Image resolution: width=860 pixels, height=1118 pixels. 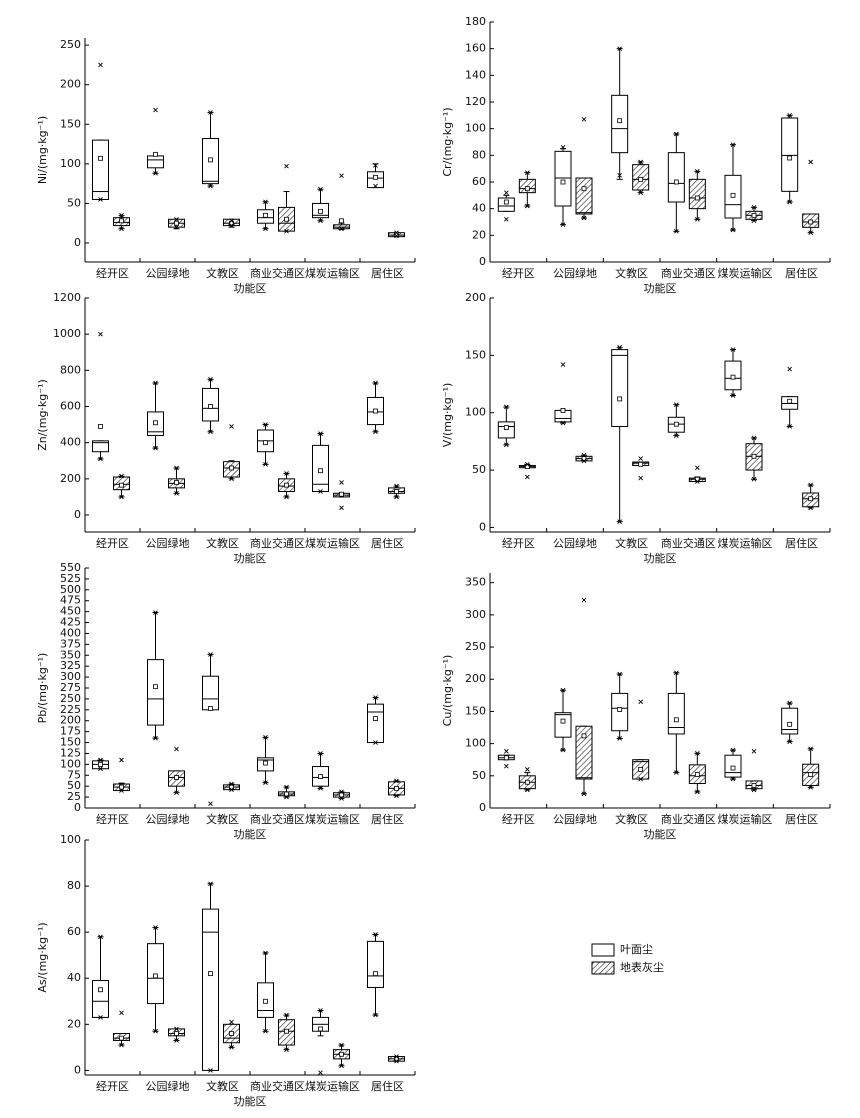 What do you see at coordinates (42, 688) in the screenshot?
I see `y-axis-title: Pb/(mg·kg⁻¹)` at bounding box center [42, 688].